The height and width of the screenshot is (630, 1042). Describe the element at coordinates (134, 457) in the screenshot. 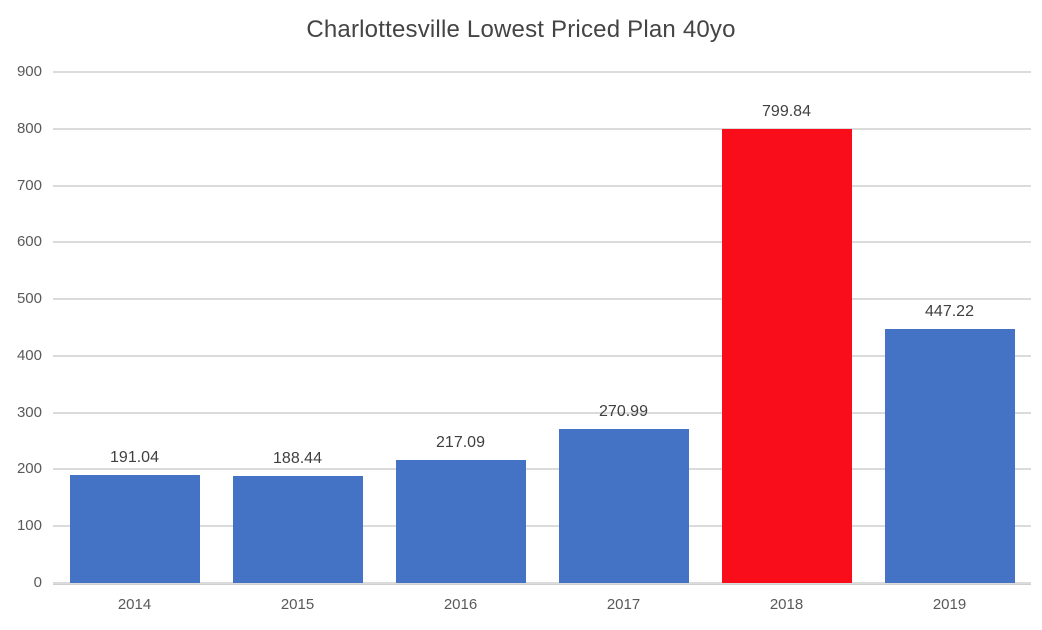

I see `bar-value-label: 191.04` at that location.